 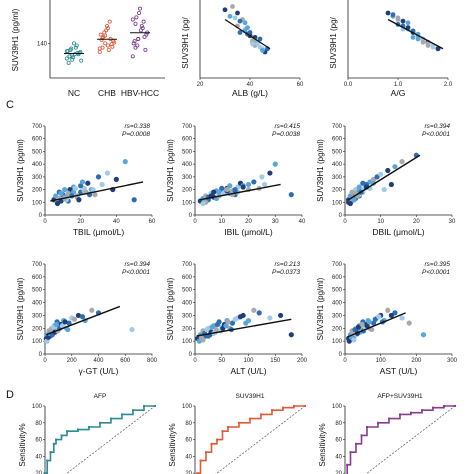 What do you see at coordinates (200, 85) in the screenshot?
I see `x-tick-label: 20` at bounding box center [200, 85].